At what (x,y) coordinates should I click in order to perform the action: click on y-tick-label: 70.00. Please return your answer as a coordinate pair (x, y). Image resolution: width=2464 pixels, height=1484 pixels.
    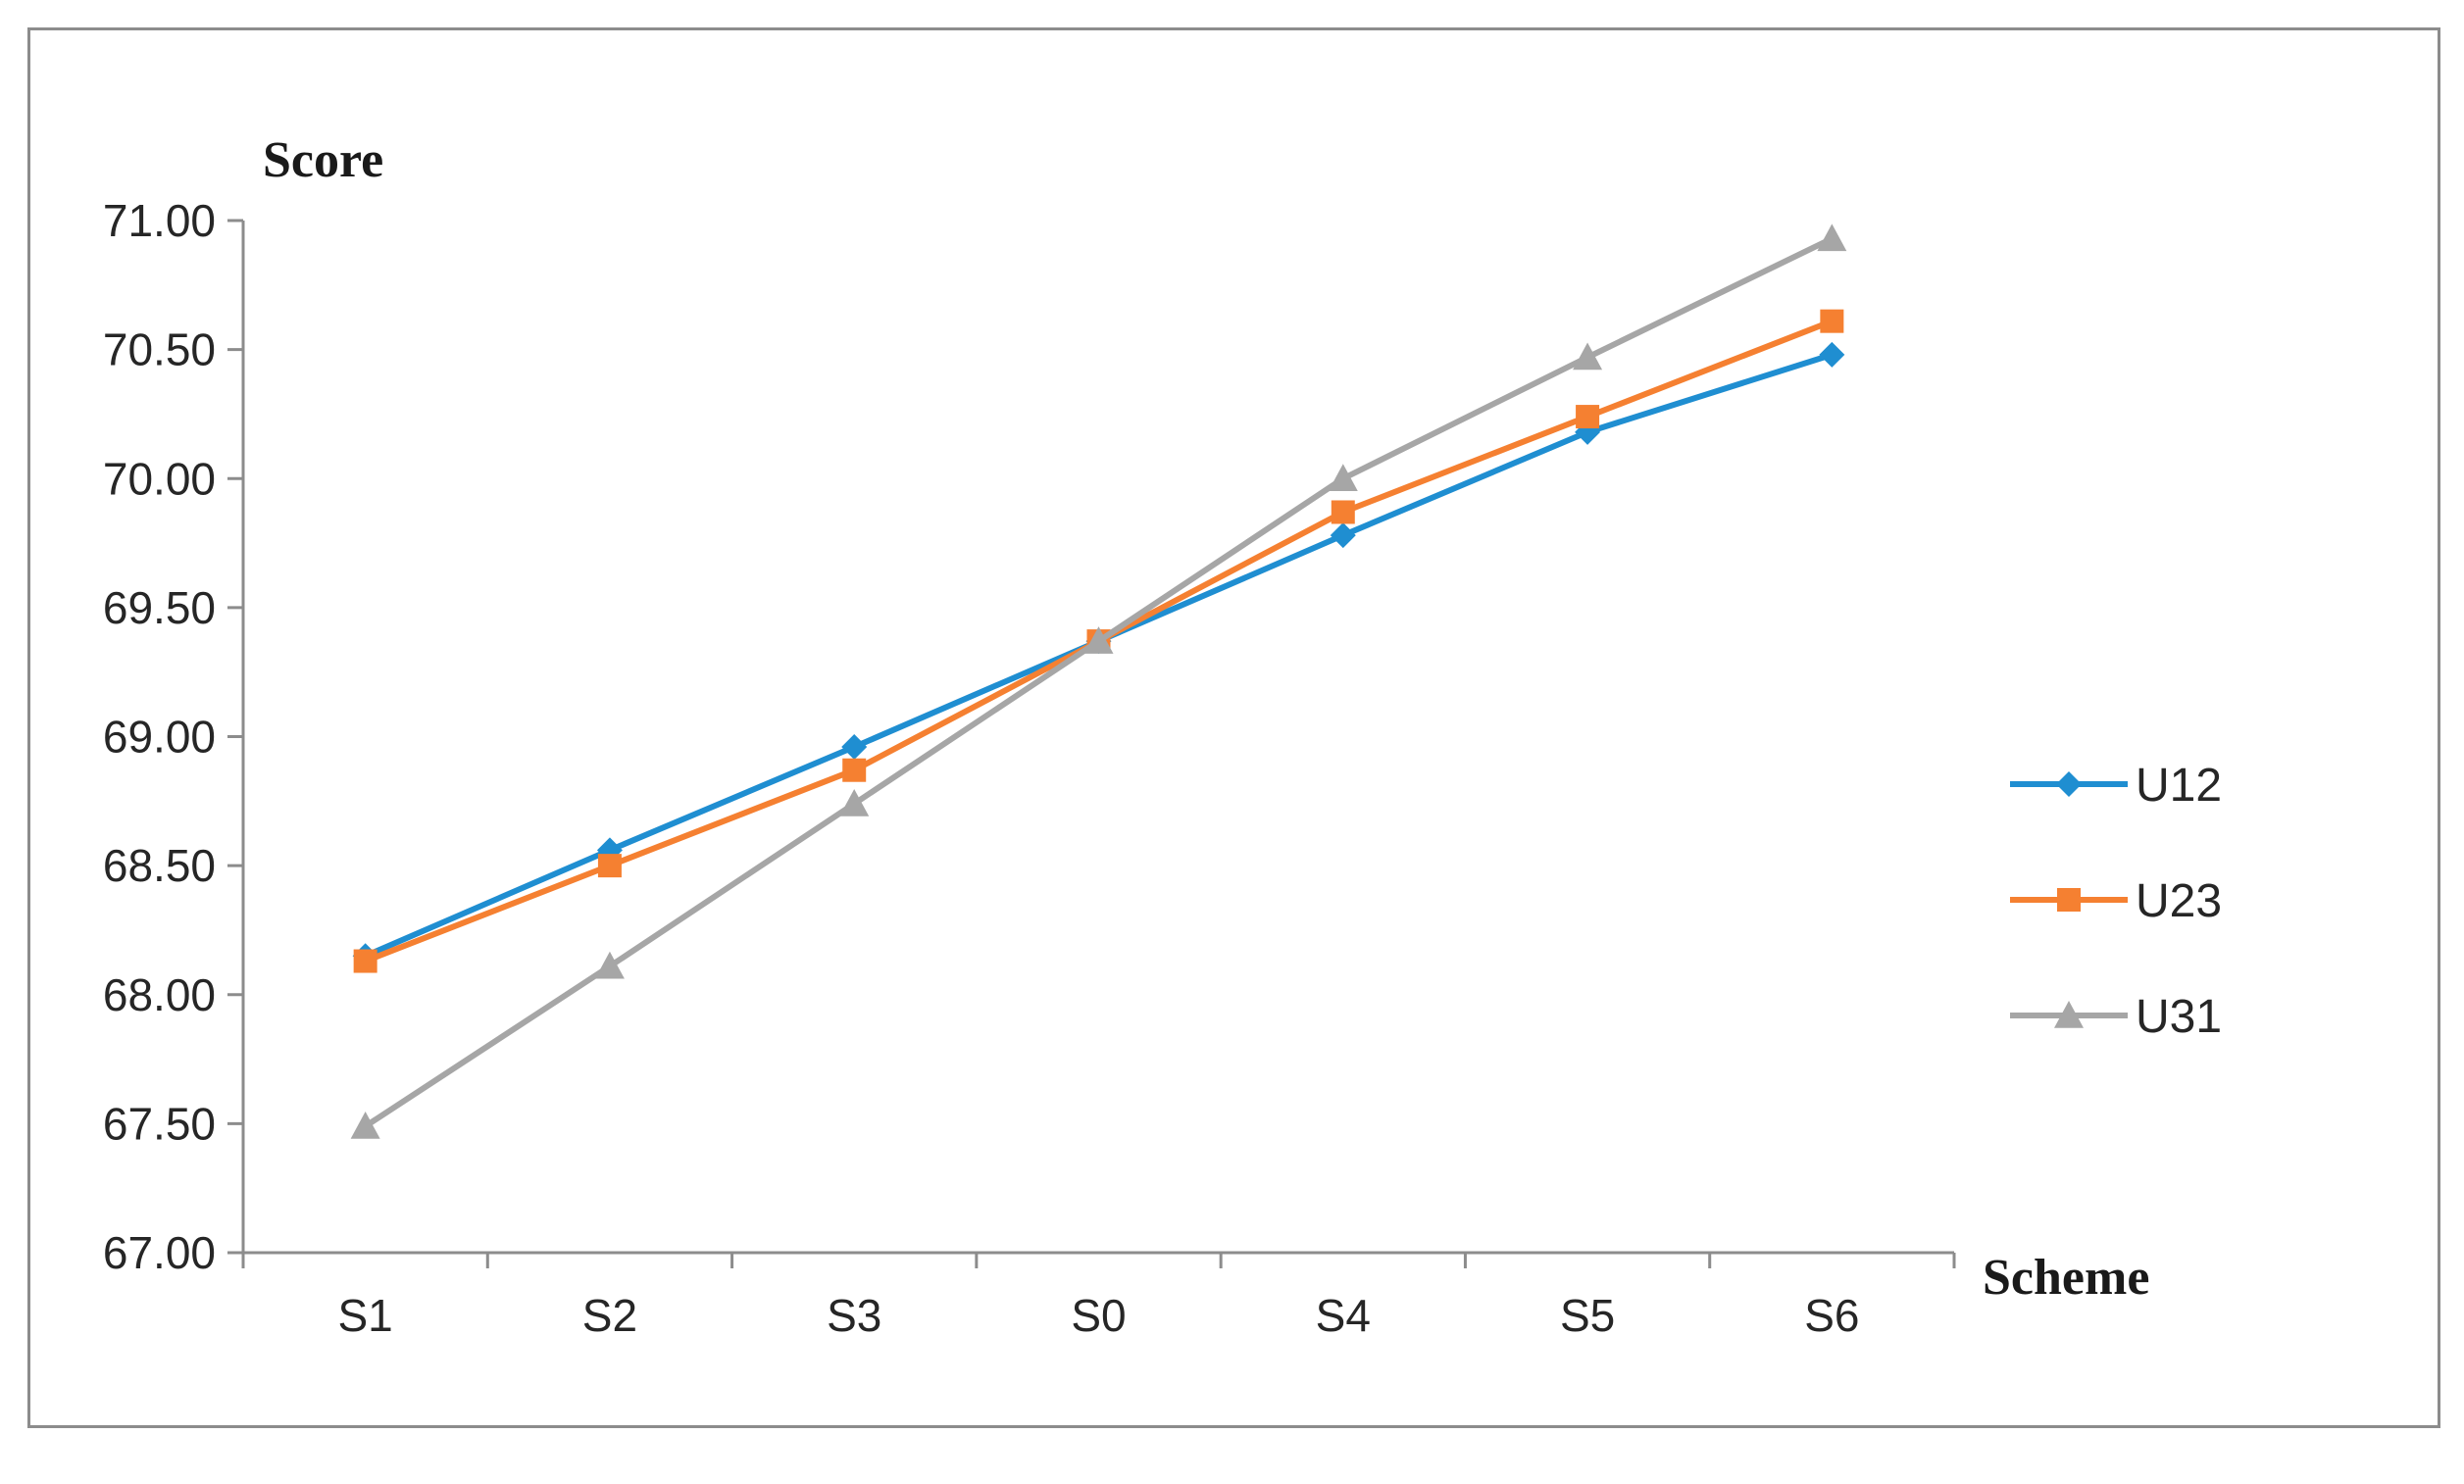
    Looking at the image, I should click on (159, 479).